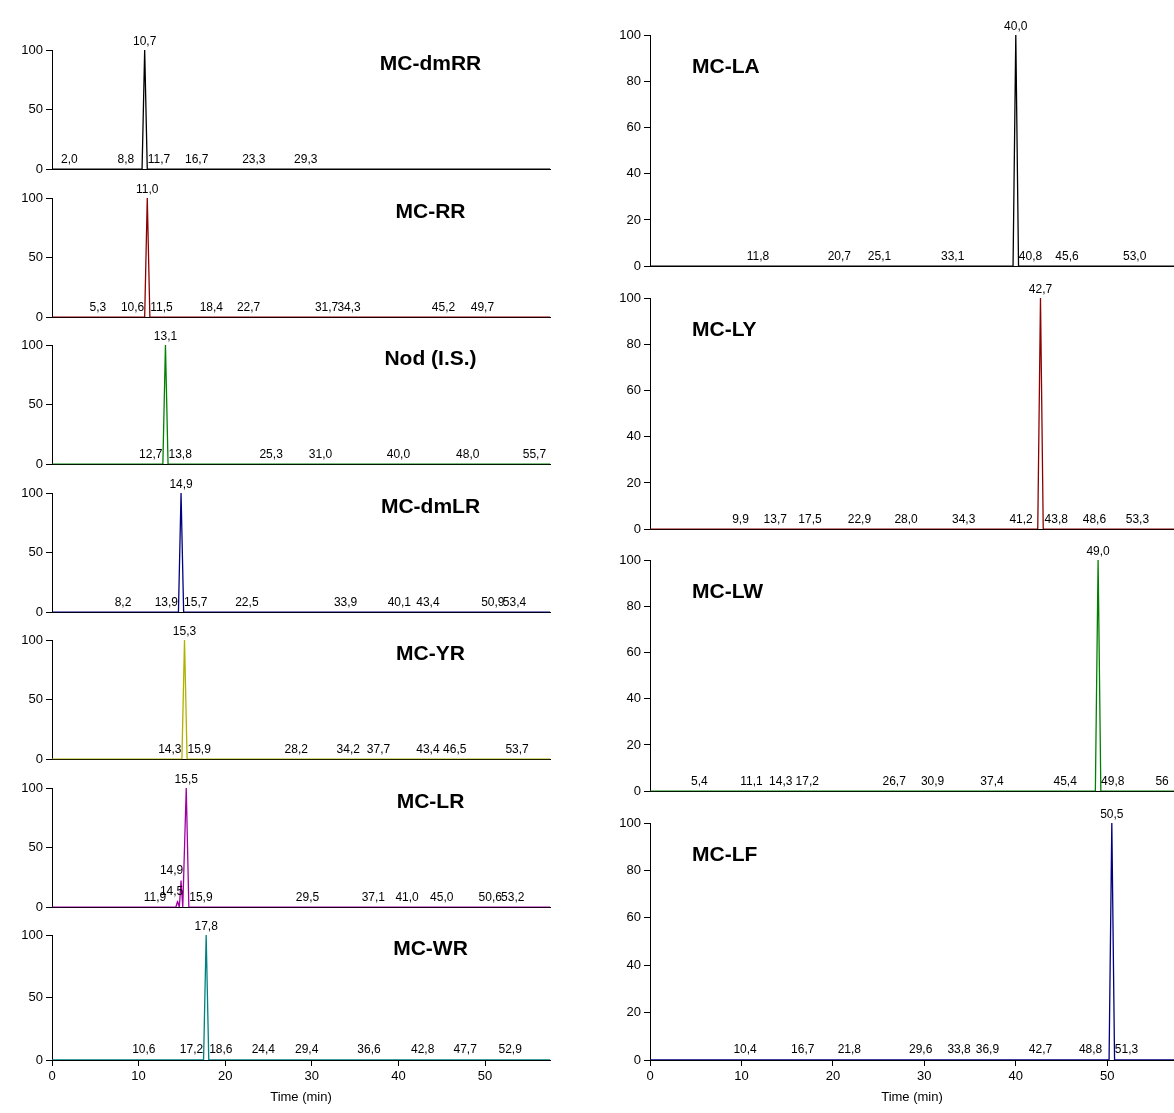  Describe the element at coordinates (849, 1048) in the screenshot. I see `annotation: 21,8` at that location.